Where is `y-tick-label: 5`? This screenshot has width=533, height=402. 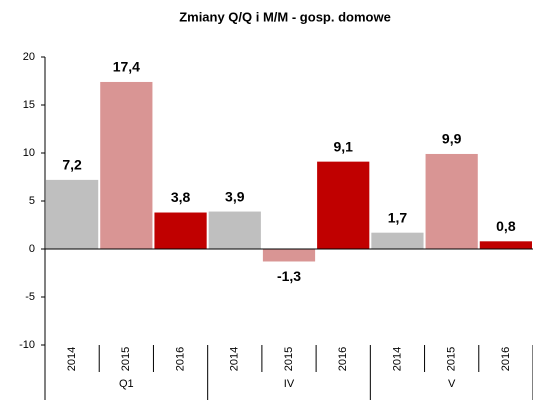
y-tick-label: 5 is located at coordinates (32, 201).